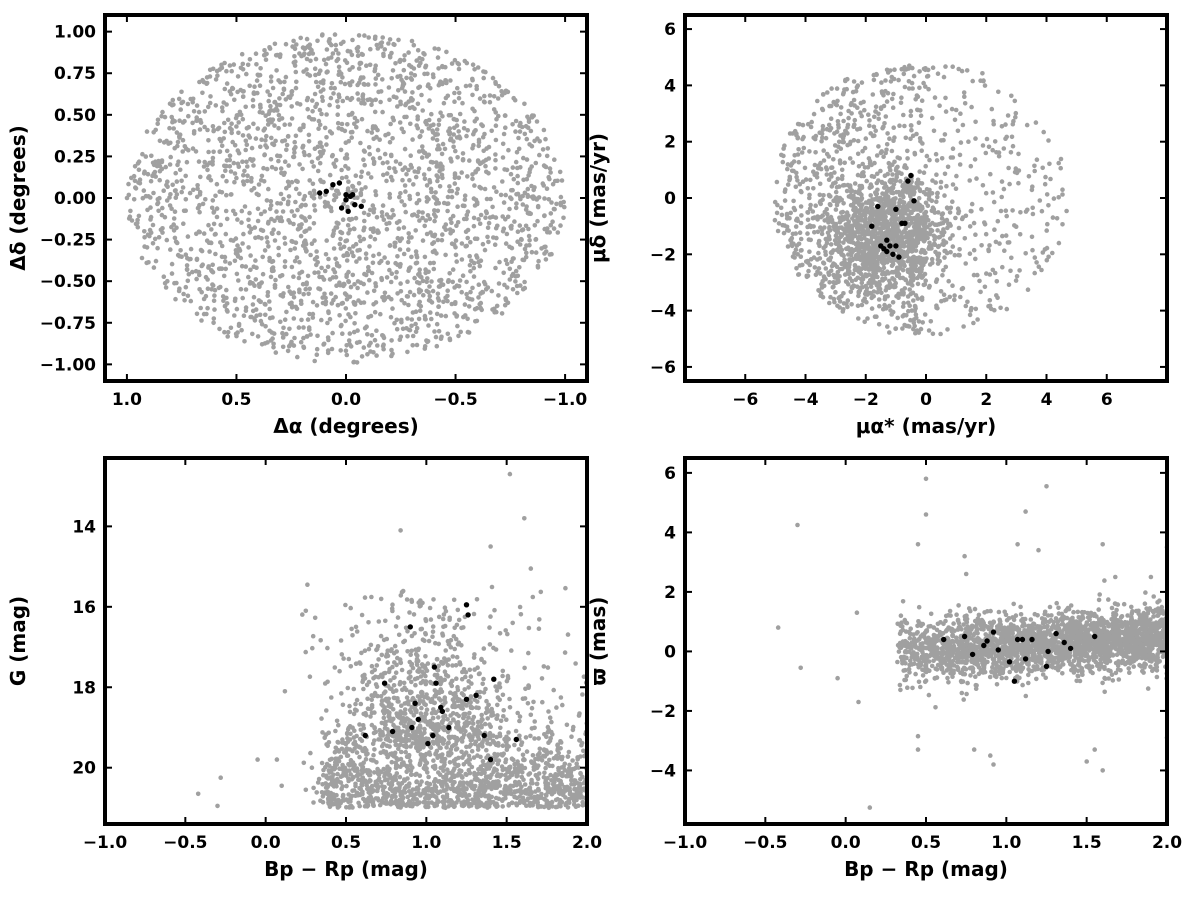 This screenshot has width=1200, height=900. What do you see at coordinates (75, 116) in the screenshot?
I see `y-tick-label: 0.50` at bounding box center [75, 116].